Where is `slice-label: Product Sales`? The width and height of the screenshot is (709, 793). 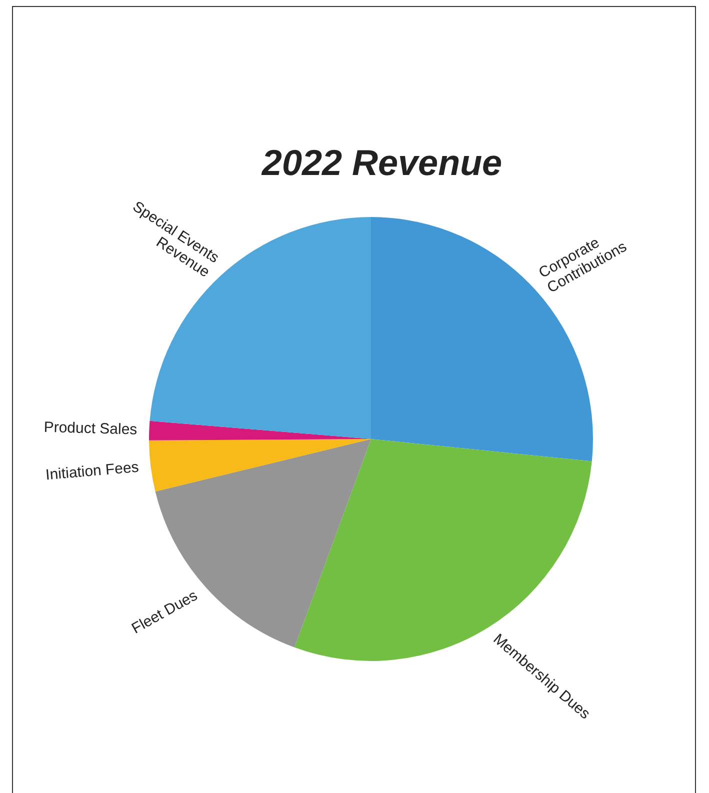 slice-label: Product Sales is located at coordinates (91, 428).